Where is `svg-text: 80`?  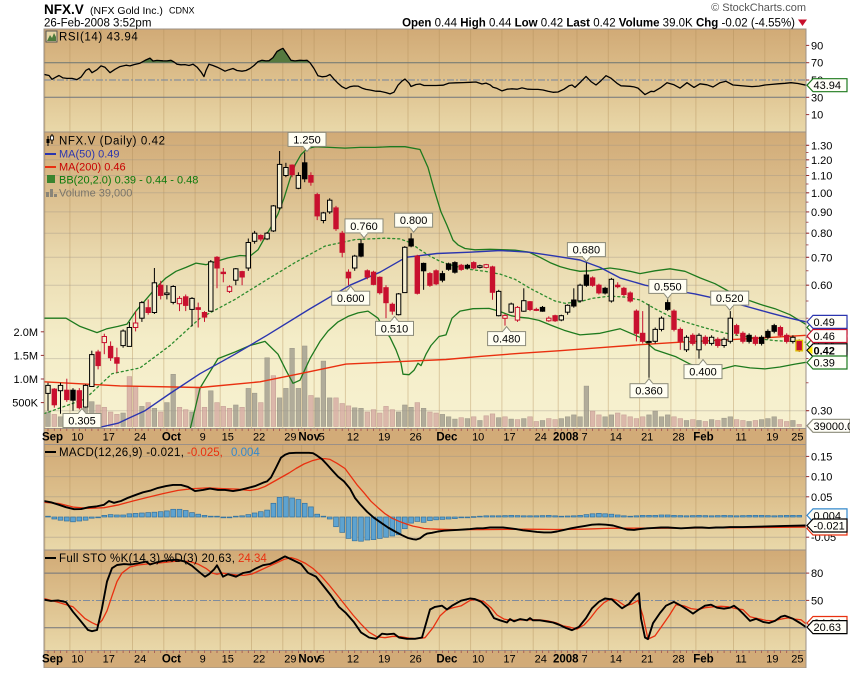
svg-text: 80 is located at coordinates (817, 574).